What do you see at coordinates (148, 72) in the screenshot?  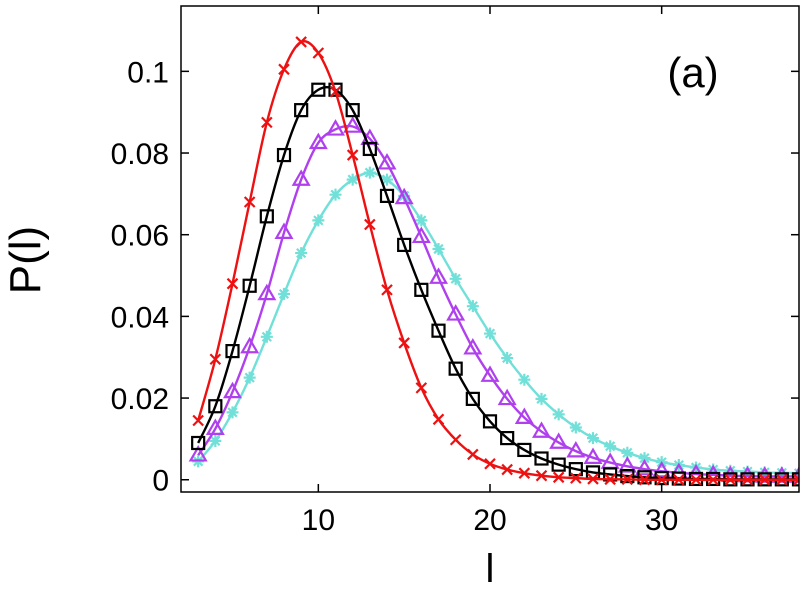 I see `y-tick-label: 0.1` at bounding box center [148, 72].